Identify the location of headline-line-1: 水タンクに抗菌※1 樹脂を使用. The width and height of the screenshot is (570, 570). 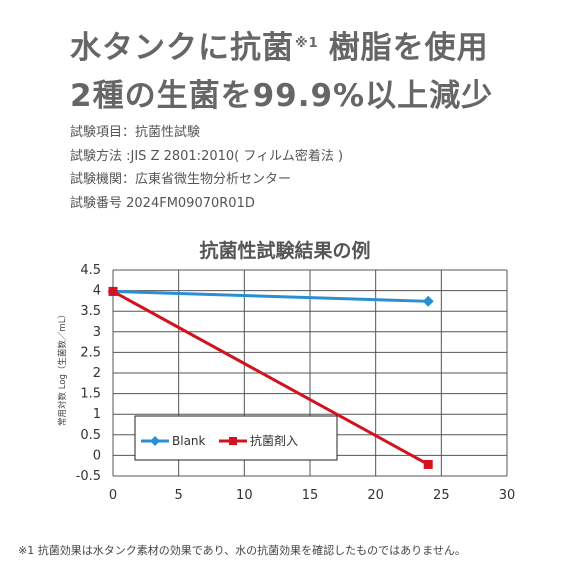
(279, 44).